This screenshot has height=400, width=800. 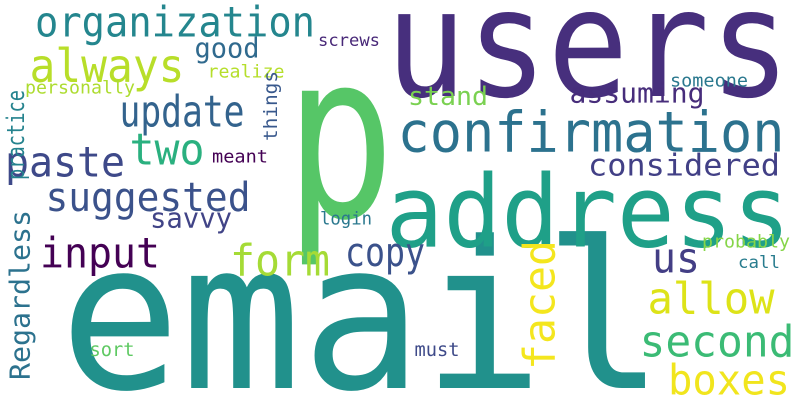 What do you see at coordinates (448, 97) in the screenshot?
I see `word: stand` at bounding box center [448, 97].